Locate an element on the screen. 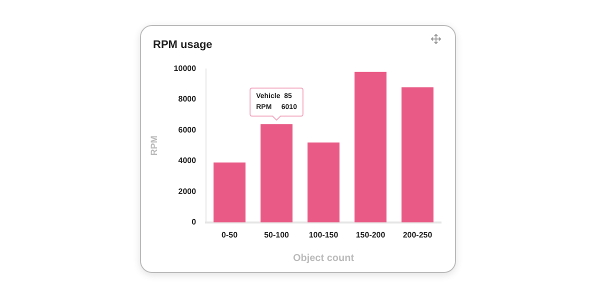  x-tick-label: 50-100 is located at coordinates (277, 235).